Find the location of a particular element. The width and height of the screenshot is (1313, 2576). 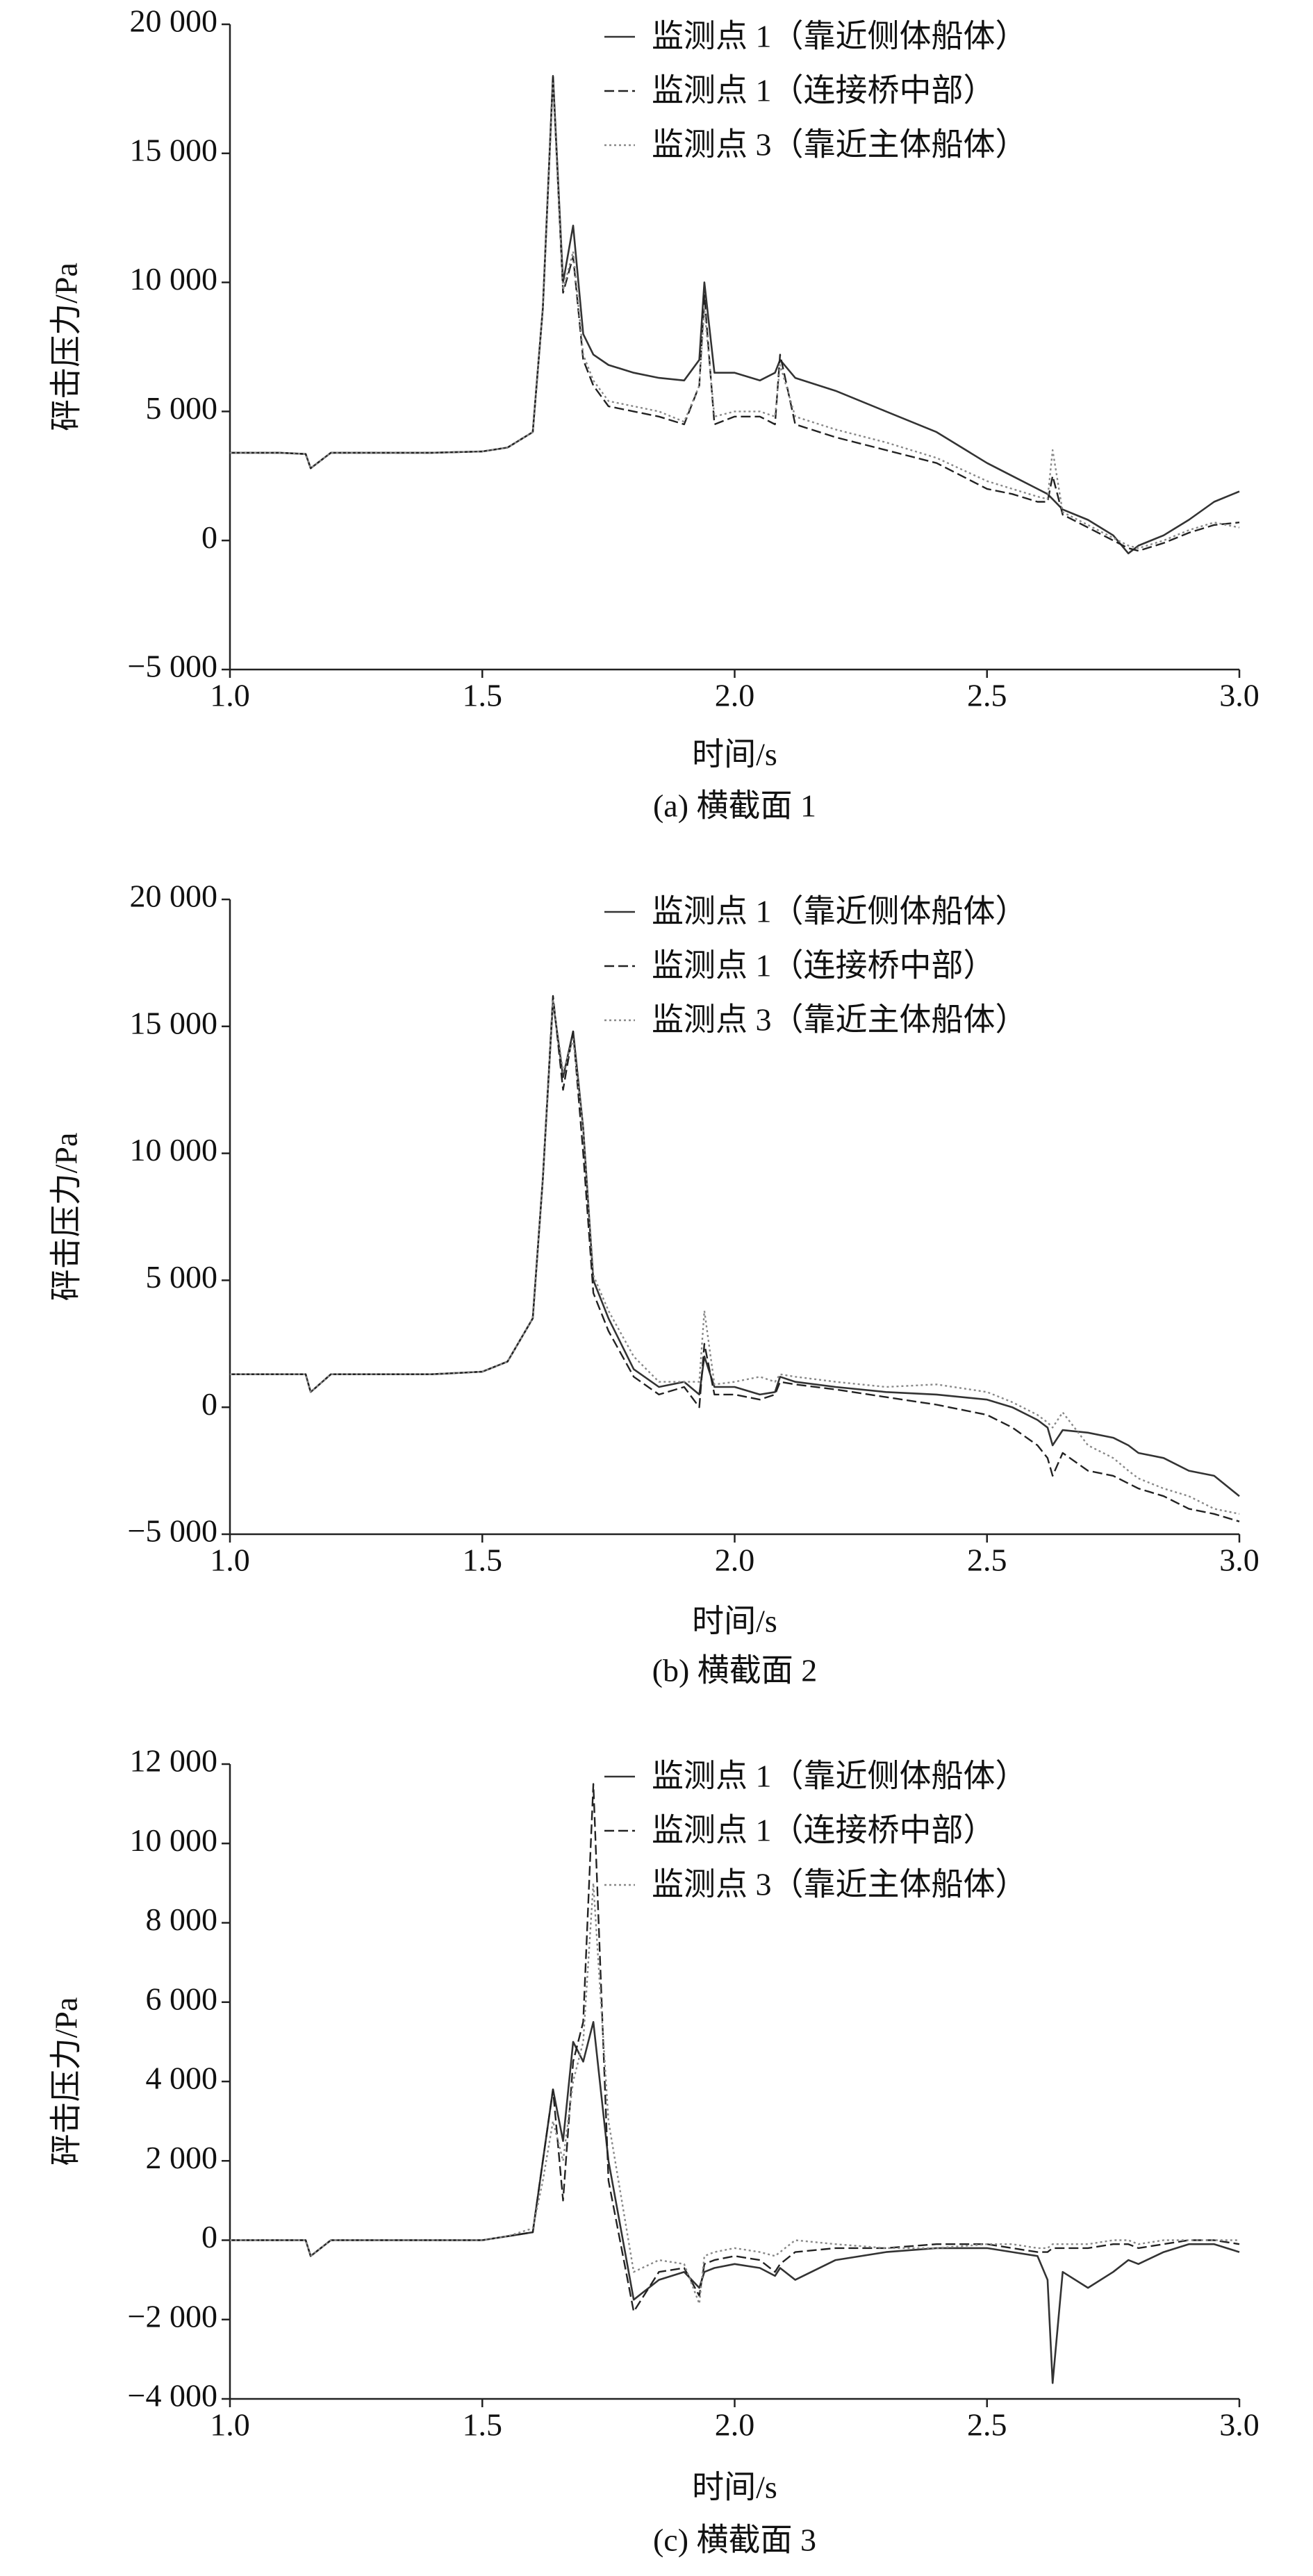

subtitle: (b) 横截面 2 is located at coordinates (735, 1670).